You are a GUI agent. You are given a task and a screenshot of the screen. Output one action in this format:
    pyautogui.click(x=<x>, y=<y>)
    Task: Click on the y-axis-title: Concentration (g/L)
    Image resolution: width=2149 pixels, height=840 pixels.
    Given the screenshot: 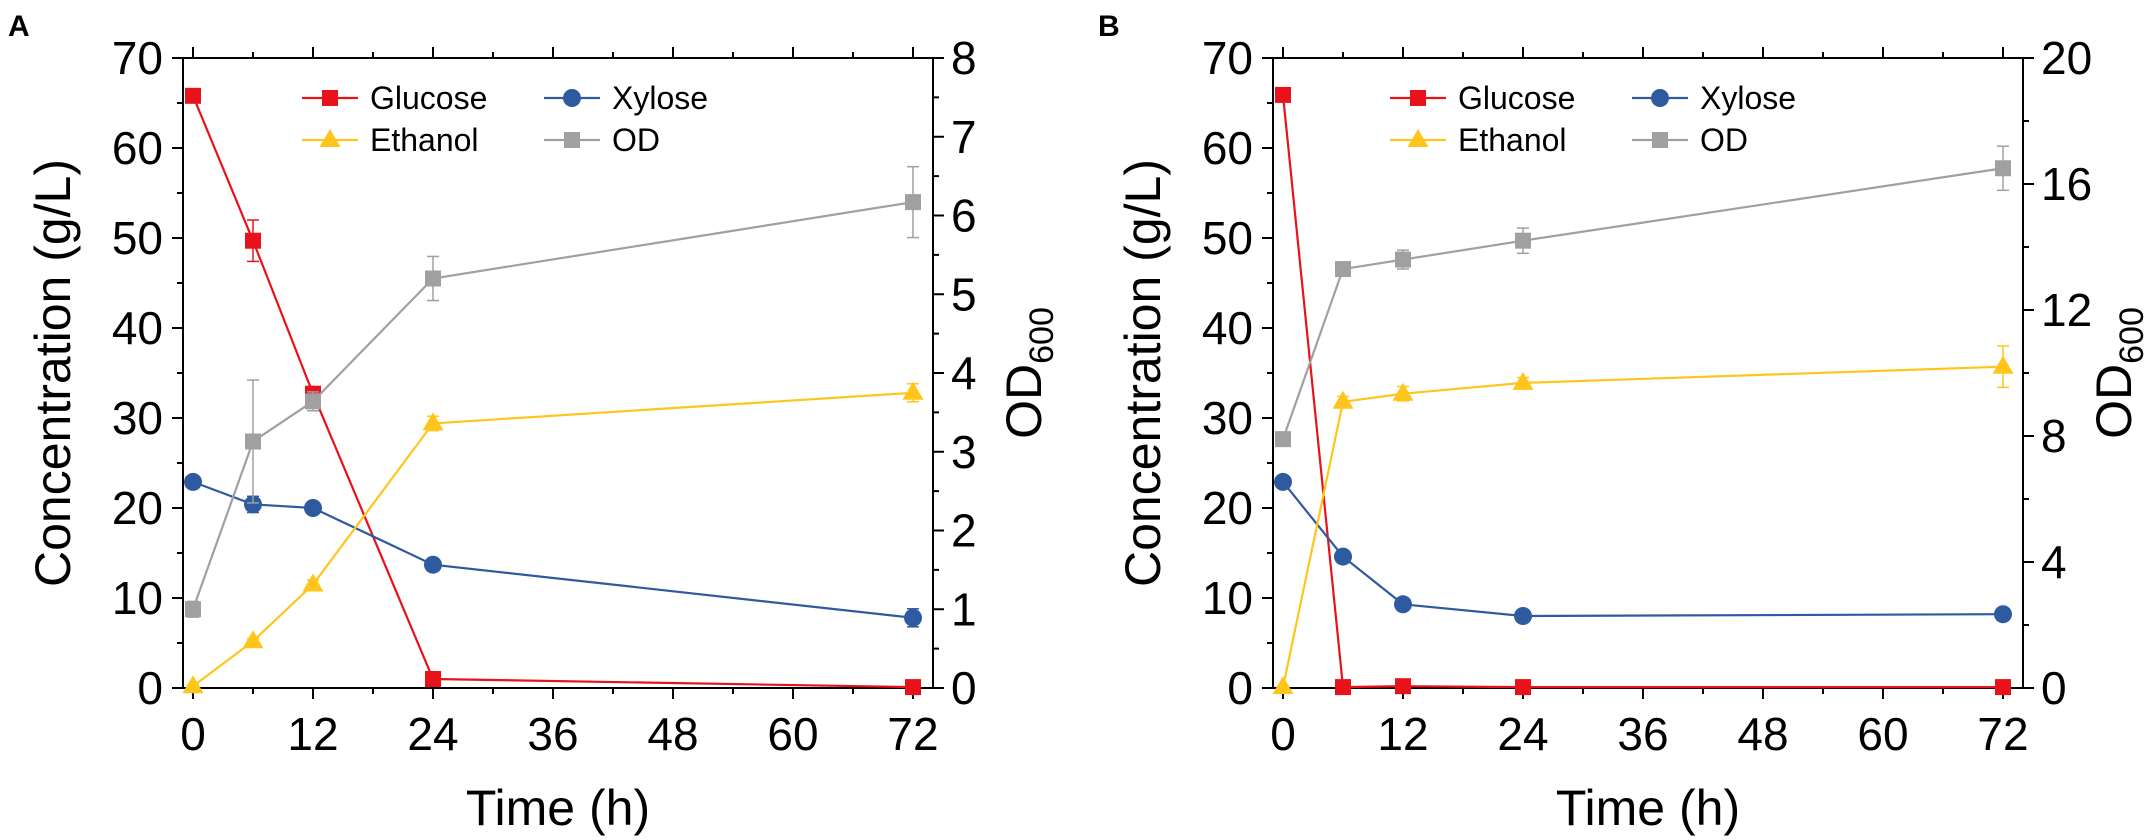 What is the action you would take?
    pyautogui.click(x=1143, y=373)
    